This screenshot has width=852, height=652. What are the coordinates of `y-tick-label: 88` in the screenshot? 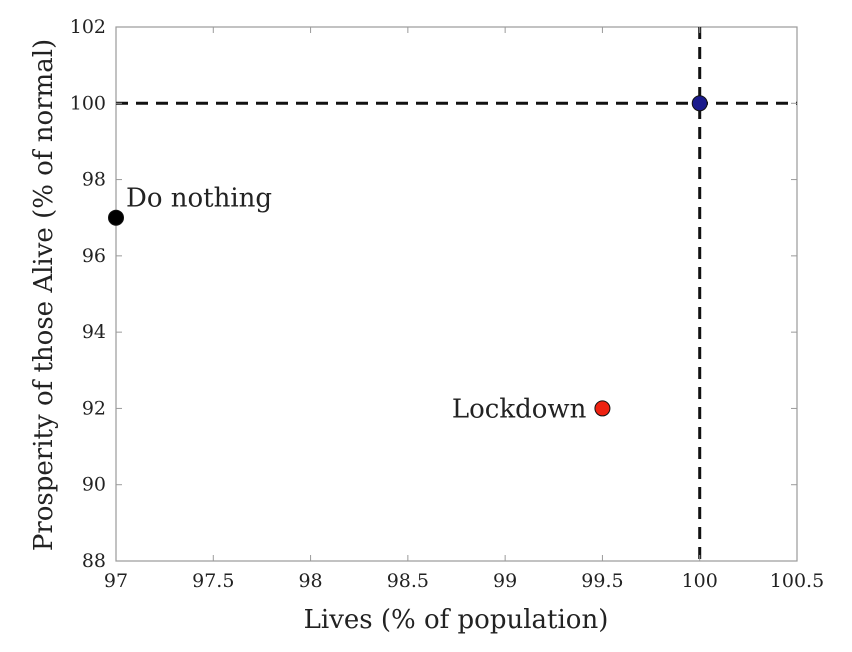 It's located at (94, 561).